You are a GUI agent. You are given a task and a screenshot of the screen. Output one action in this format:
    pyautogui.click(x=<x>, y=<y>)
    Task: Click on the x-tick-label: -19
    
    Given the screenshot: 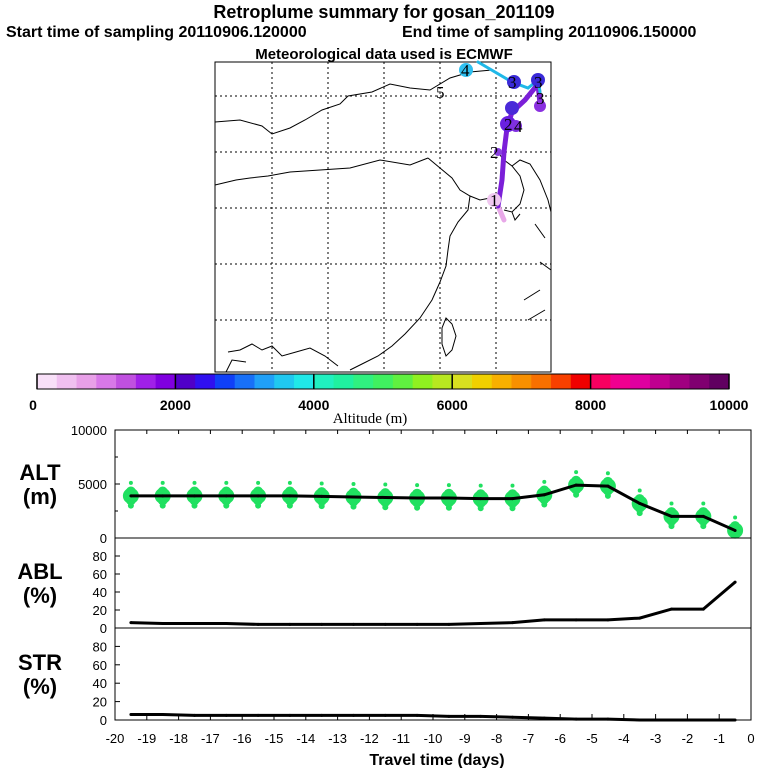 What is the action you would take?
    pyautogui.click(x=146, y=738)
    